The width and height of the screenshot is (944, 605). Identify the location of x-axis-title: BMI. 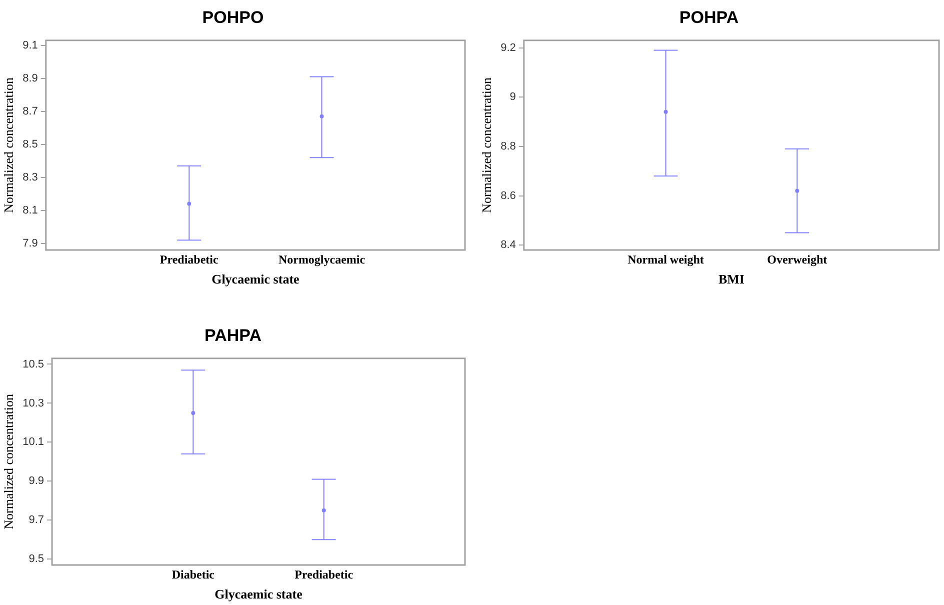
(731, 279).